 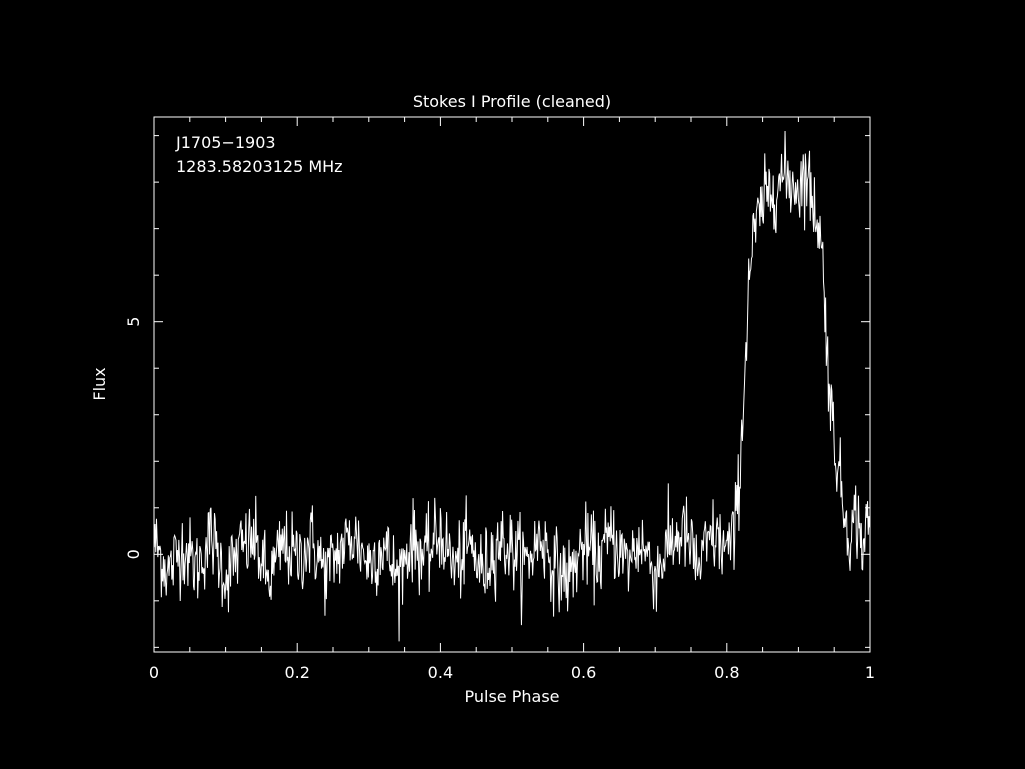 What do you see at coordinates (726, 672) in the screenshot?
I see `x-tick-label: 0.8` at bounding box center [726, 672].